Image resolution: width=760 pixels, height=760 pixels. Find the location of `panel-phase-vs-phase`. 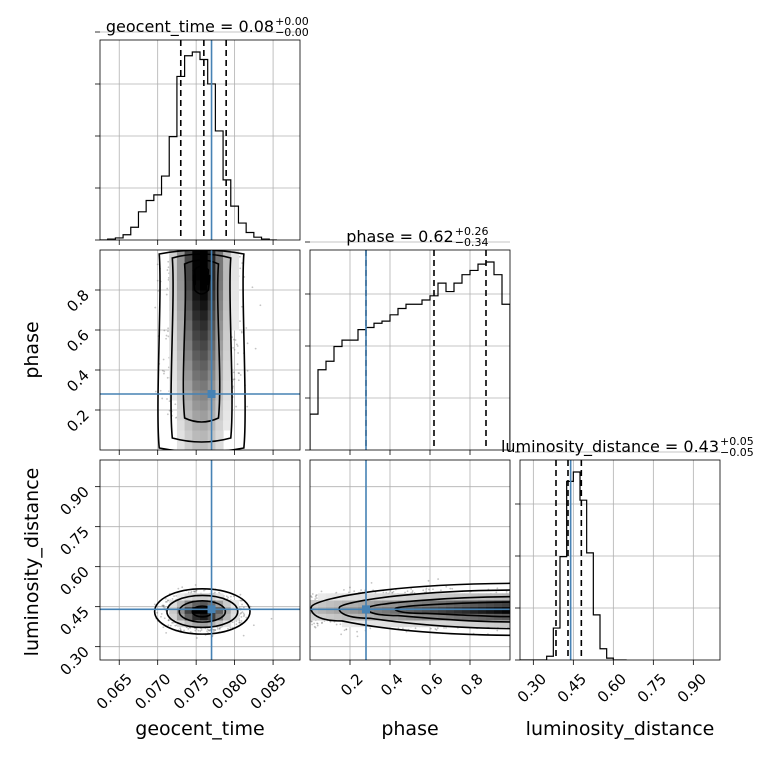

panel-phase-vs-phase is located at coordinates (410, 345).